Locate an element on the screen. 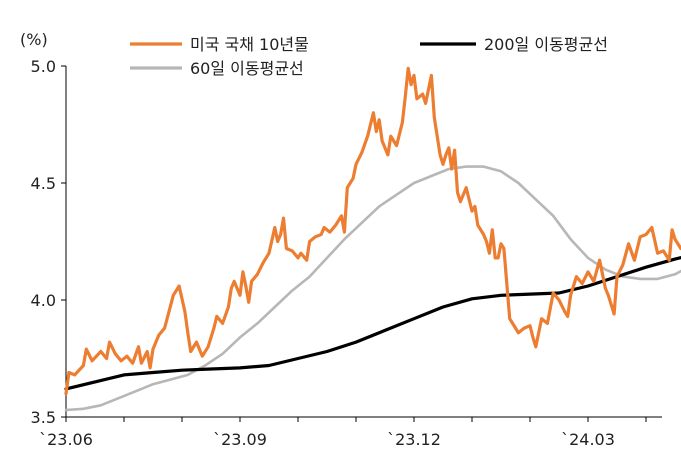  x-tick-label: `23.09 is located at coordinates (240, 439).